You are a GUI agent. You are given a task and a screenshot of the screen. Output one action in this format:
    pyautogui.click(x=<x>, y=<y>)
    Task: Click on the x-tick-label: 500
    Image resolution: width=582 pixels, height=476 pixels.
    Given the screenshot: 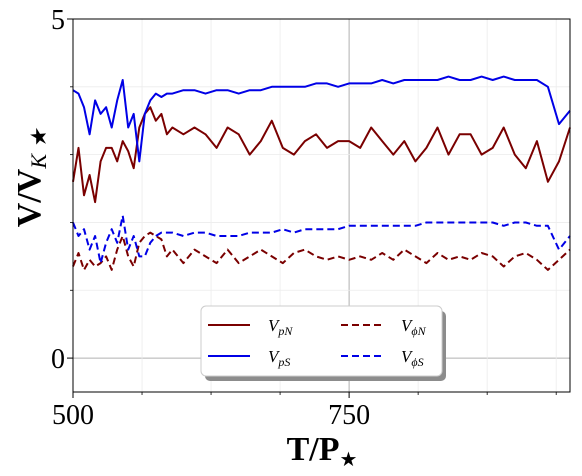 What is the action you would take?
    pyautogui.click(x=73, y=415)
    